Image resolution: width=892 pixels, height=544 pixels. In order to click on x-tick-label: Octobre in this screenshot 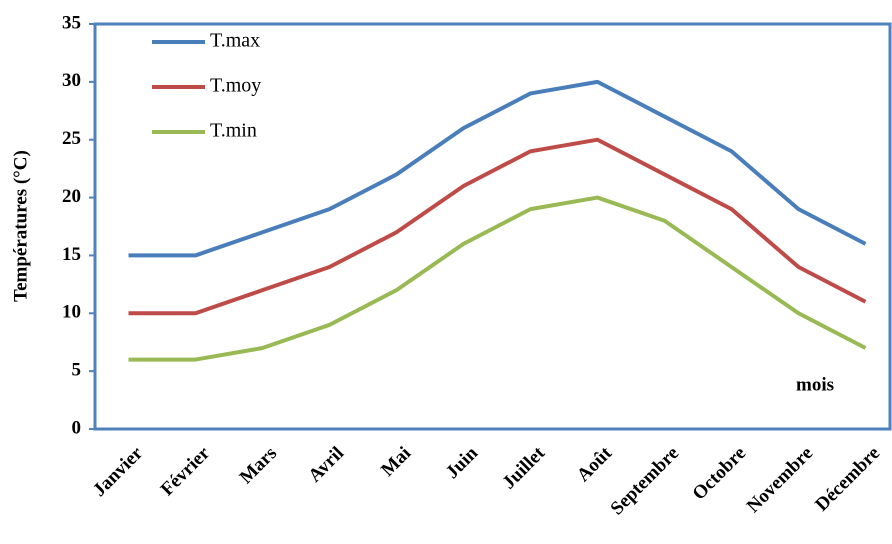, I will do `click(720, 474)`.